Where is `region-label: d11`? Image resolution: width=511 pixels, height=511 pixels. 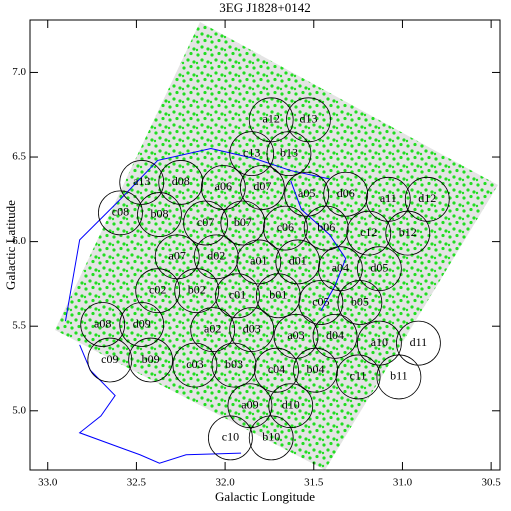
region-label: d11 is located at coordinates (419, 342).